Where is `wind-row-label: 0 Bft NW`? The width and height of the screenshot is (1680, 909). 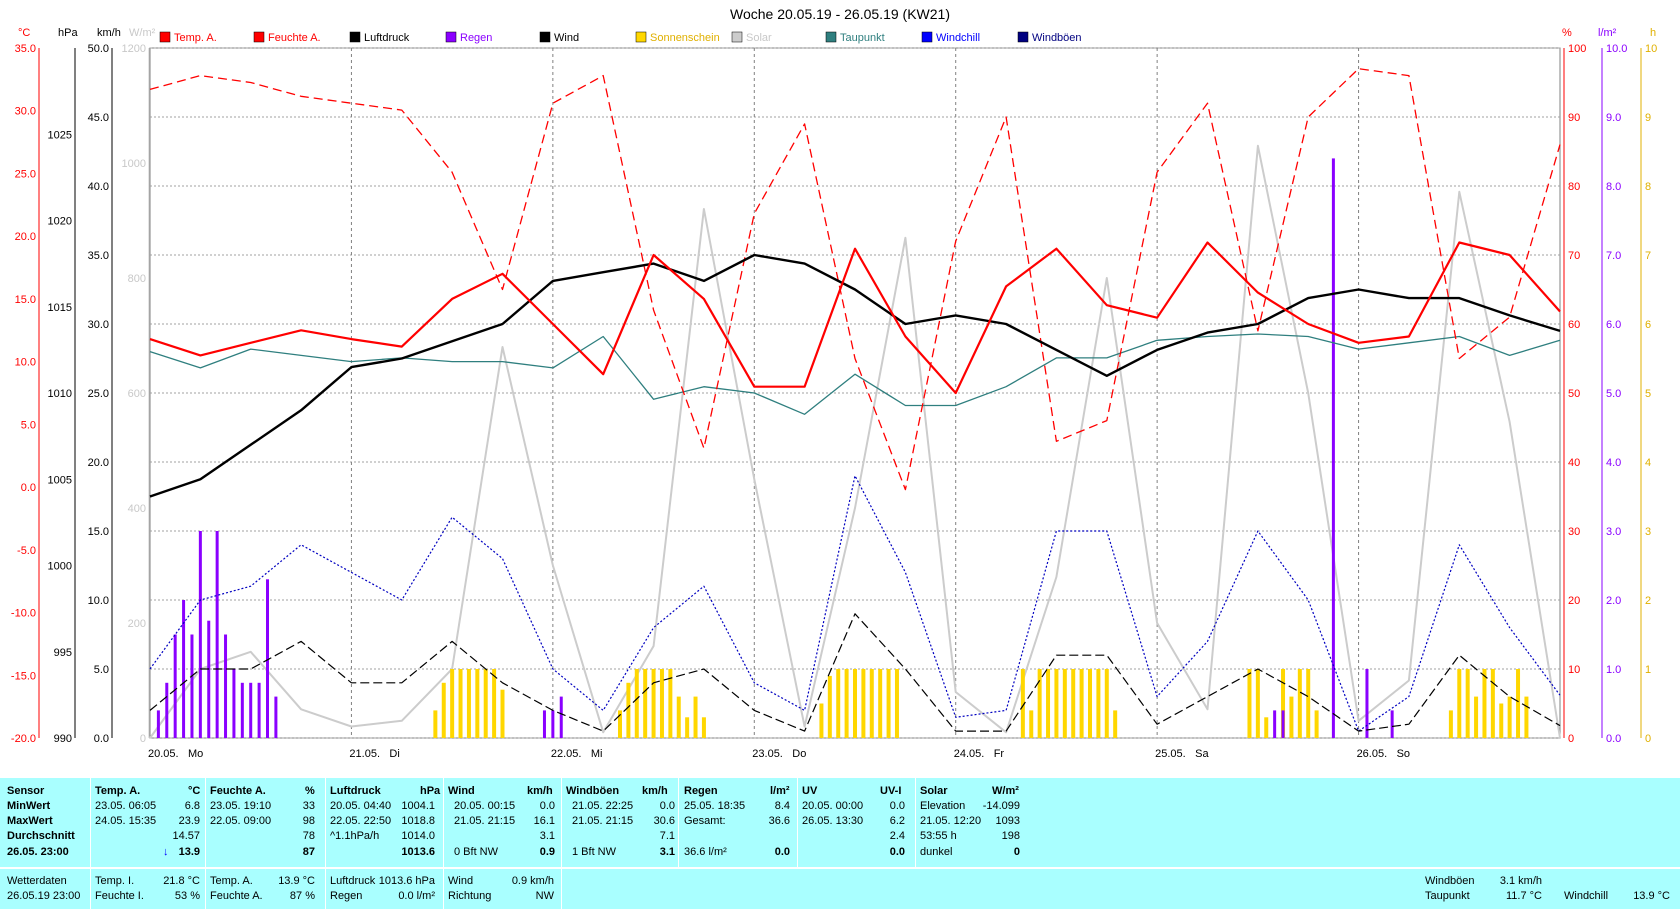
wind-row-label: 0 Bft NW is located at coordinates (476, 852).